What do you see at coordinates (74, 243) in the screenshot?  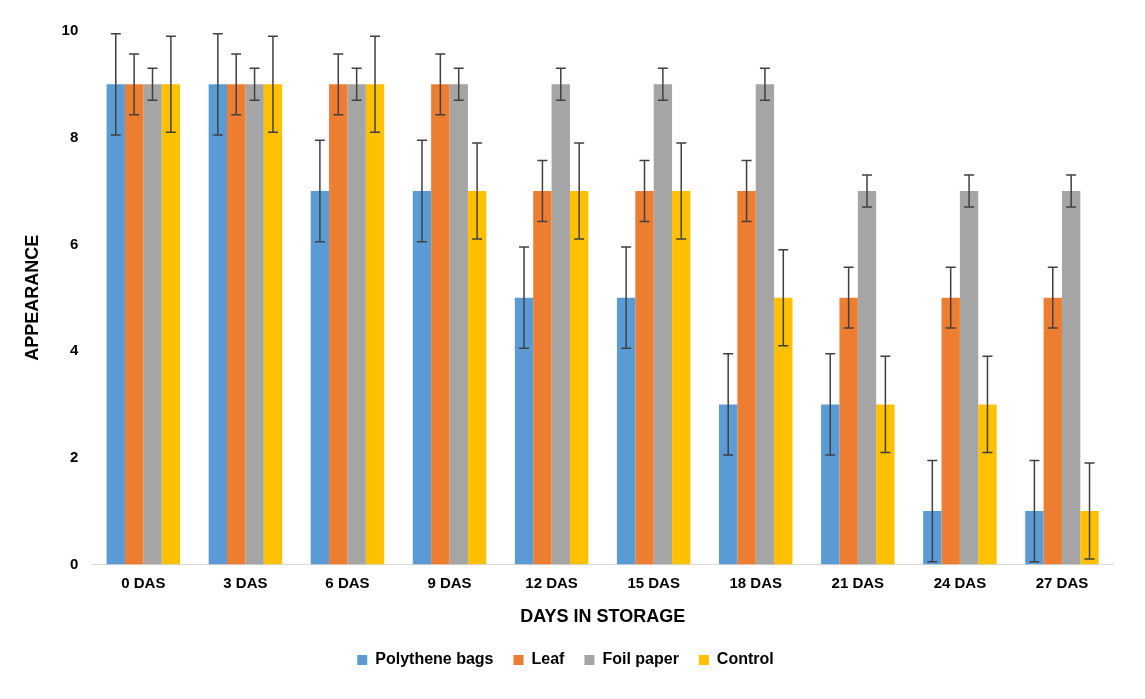 I see `y-tick-label: 6` at bounding box center [74, 243].